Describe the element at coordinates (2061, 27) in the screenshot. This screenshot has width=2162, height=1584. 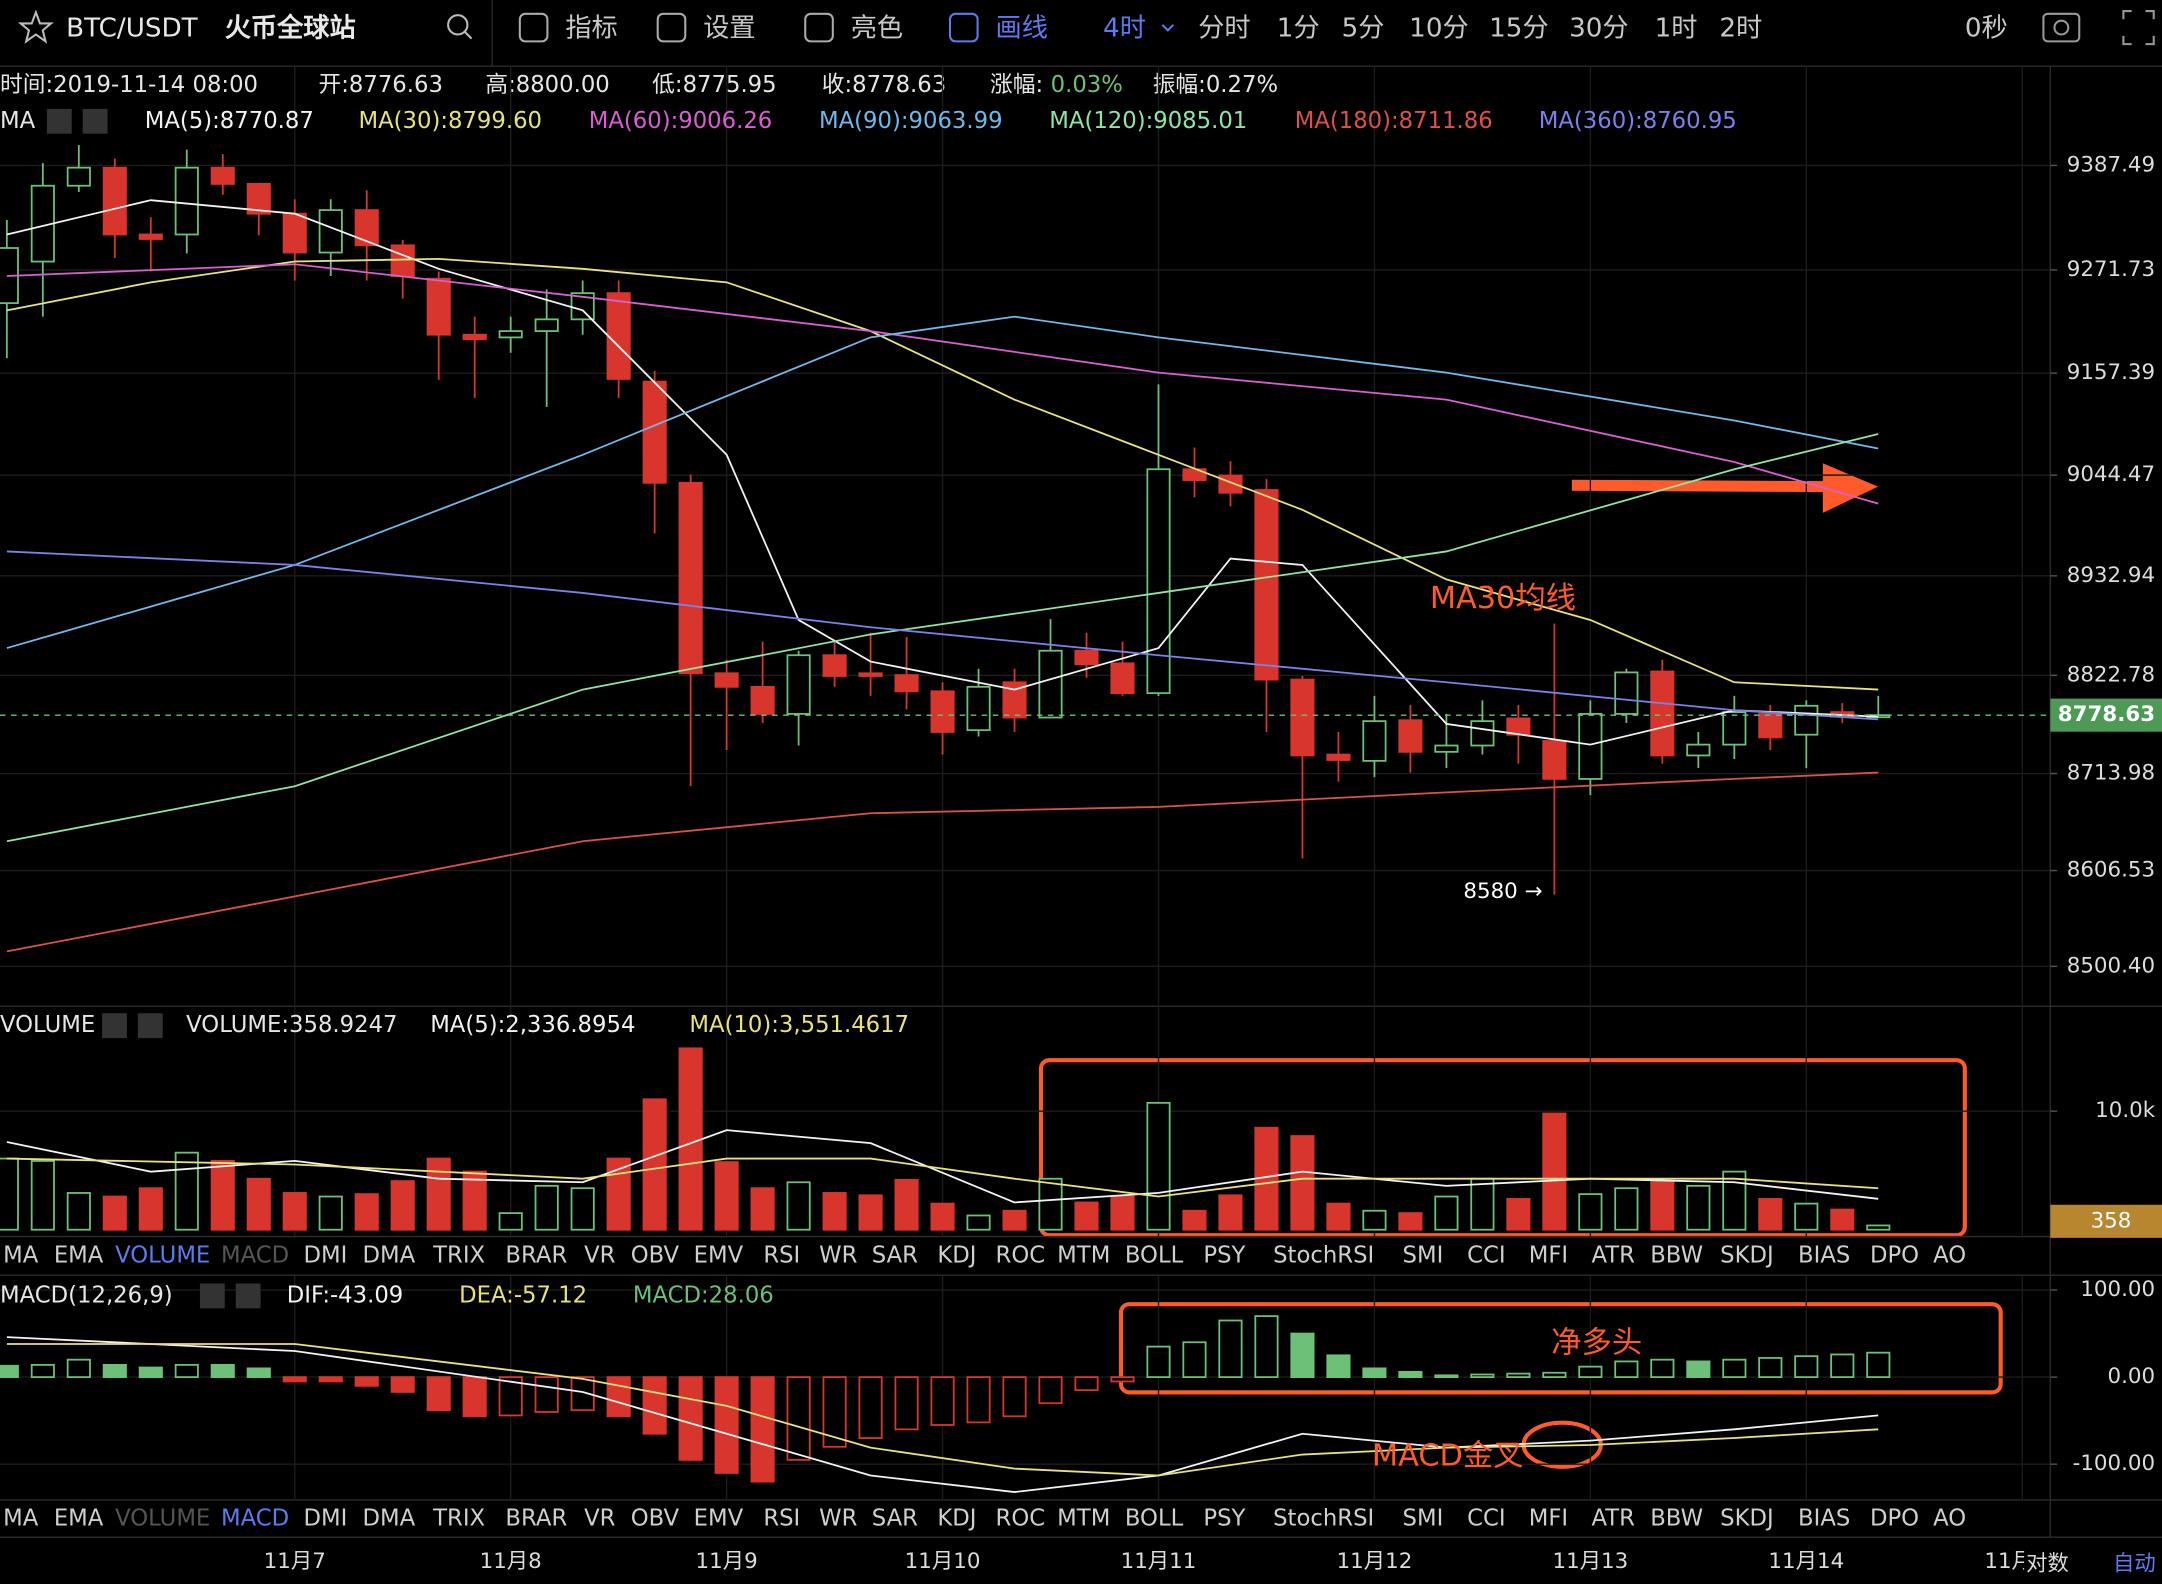
I see `screenshot-icon` at that location.